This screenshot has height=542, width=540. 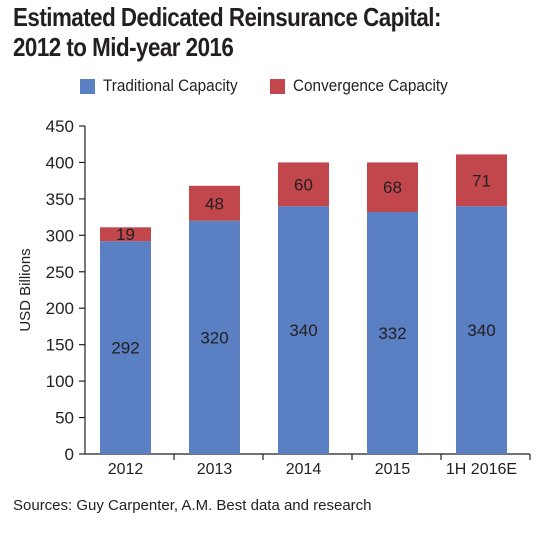 I want to click on data-label-traditional-0: 292, so click(x=125, y=348).